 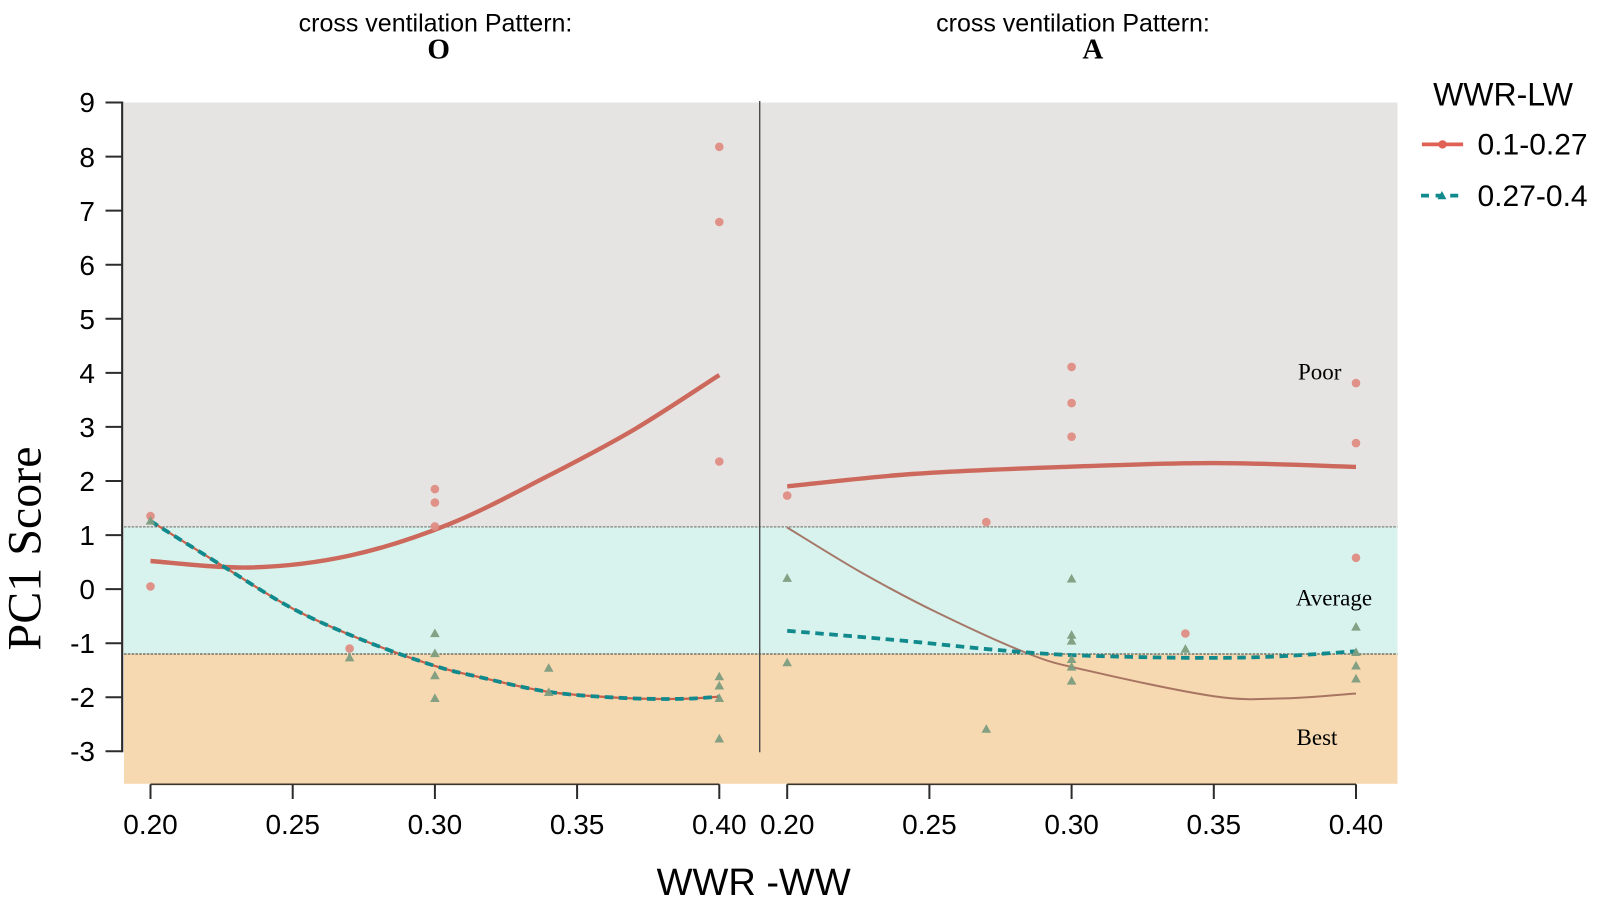 What do you see at coordinates (87, 589) in the screenshot?
I see `svg-text: 0` at bounding box center [87, 589].